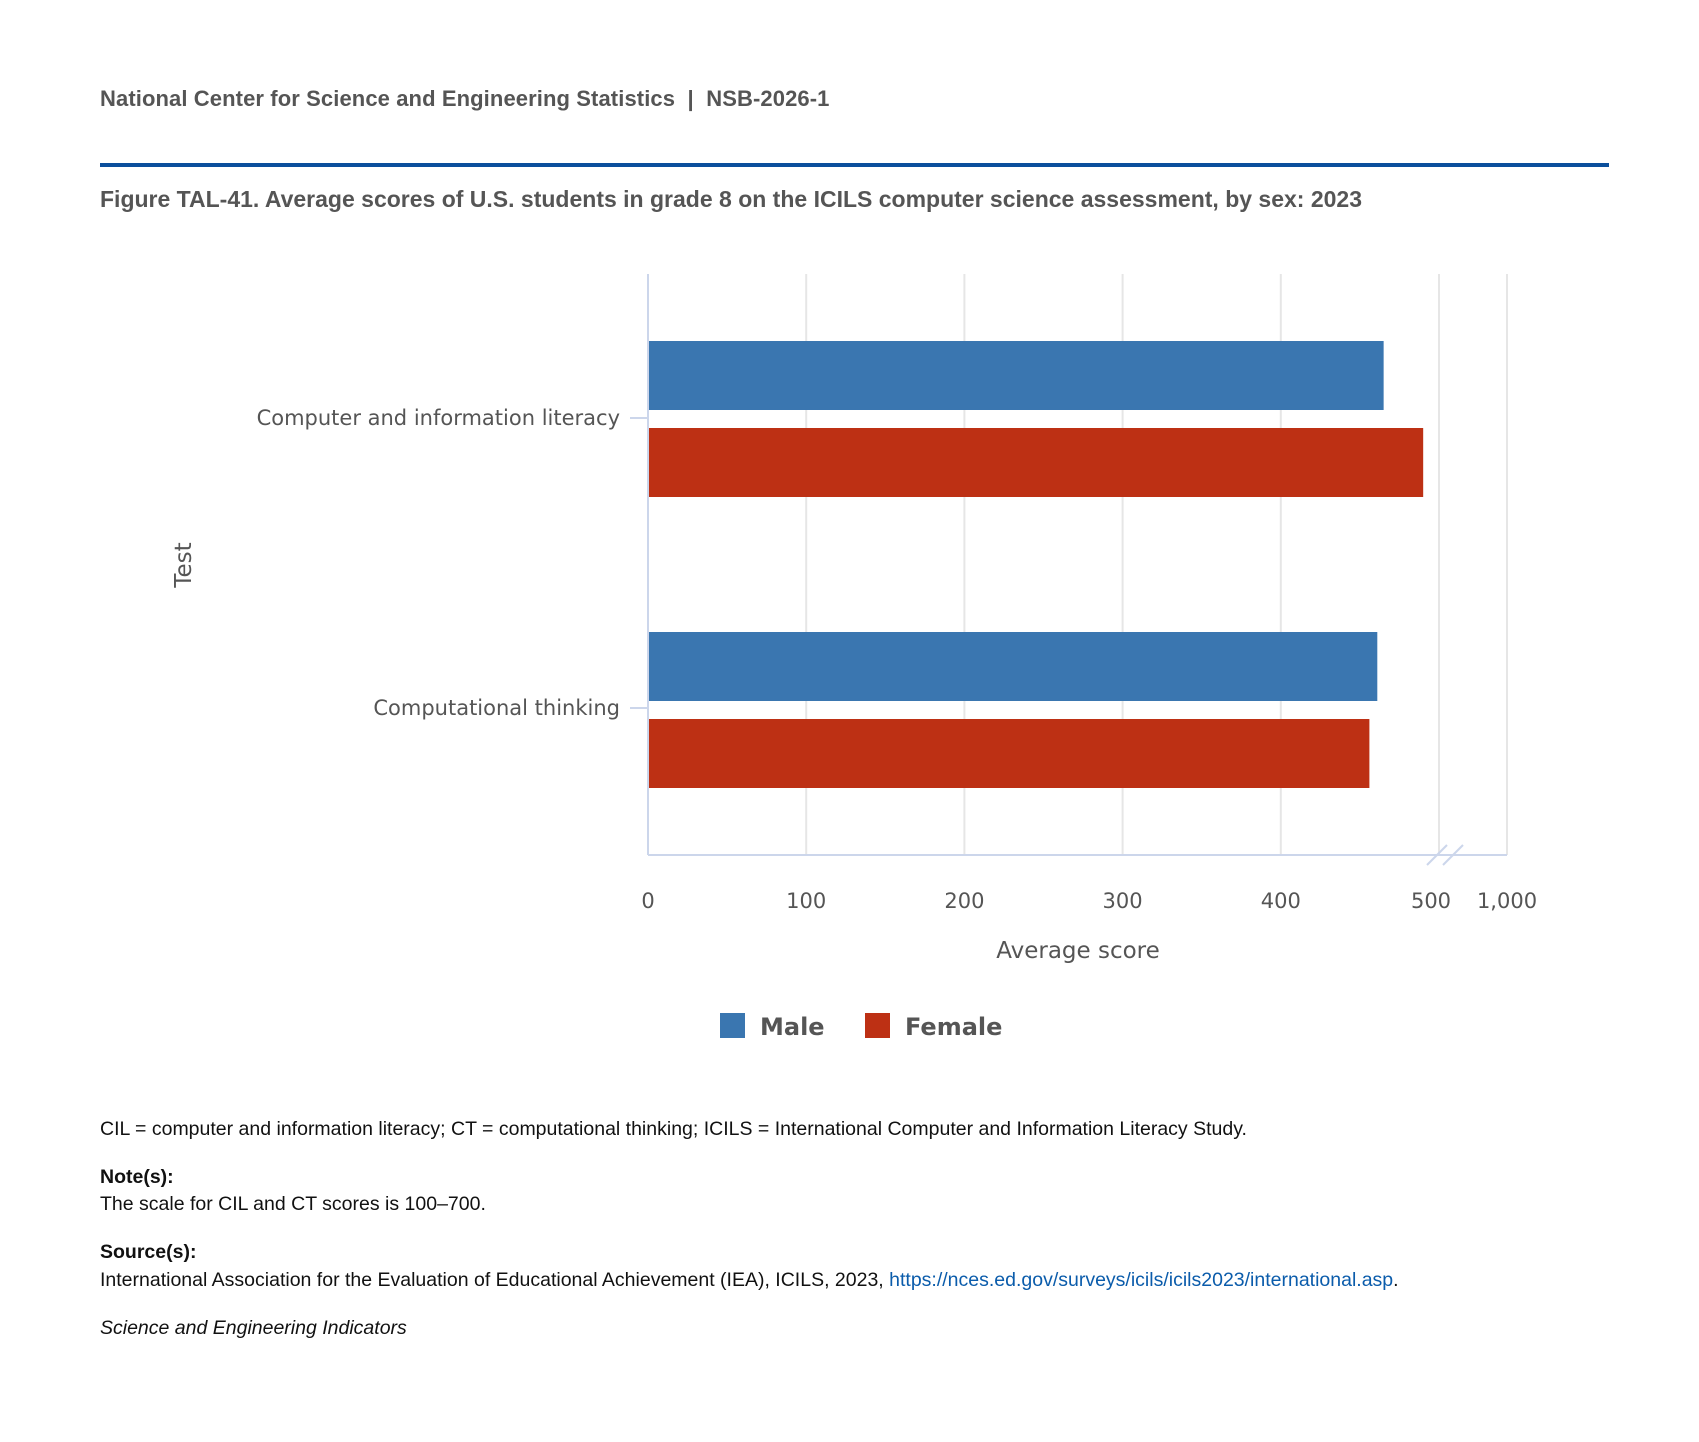  I want to click on report-id: NSB-2026-1, so click(768, 98).